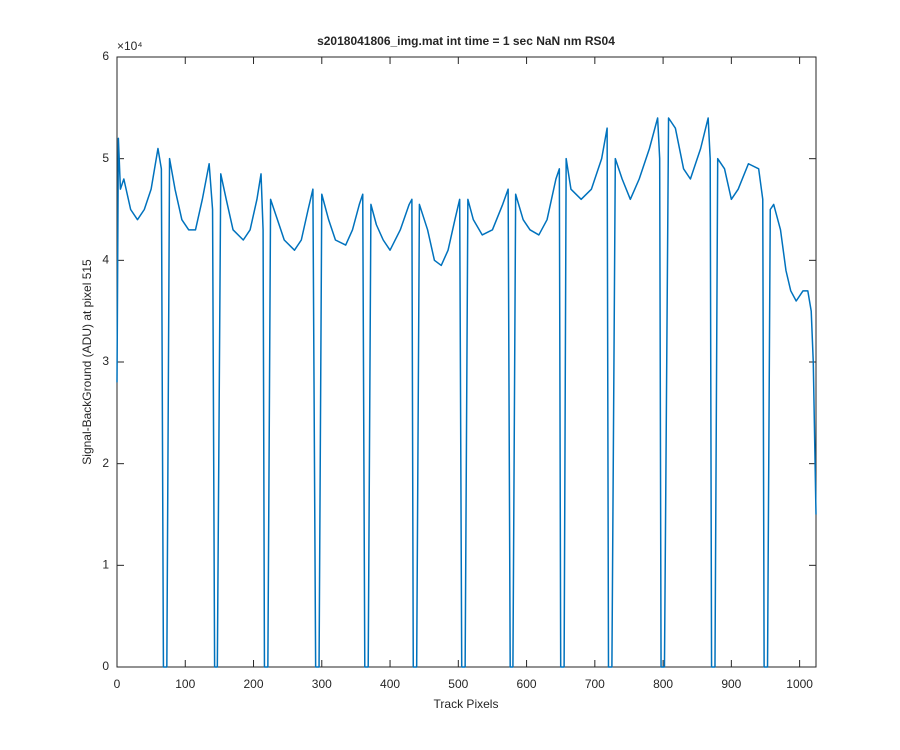  What do you see at coordinates (663, 684) in the screenshot?
I see `x-tick-label: 800` at bounding box center [663, 684].